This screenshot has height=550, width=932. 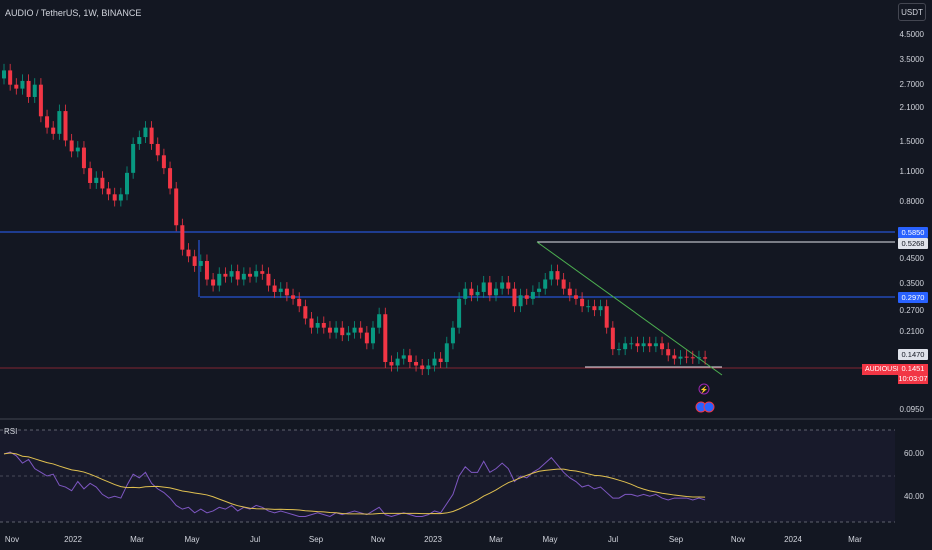 I want to click on time-tick: 2024, so click(x=793, y=539).